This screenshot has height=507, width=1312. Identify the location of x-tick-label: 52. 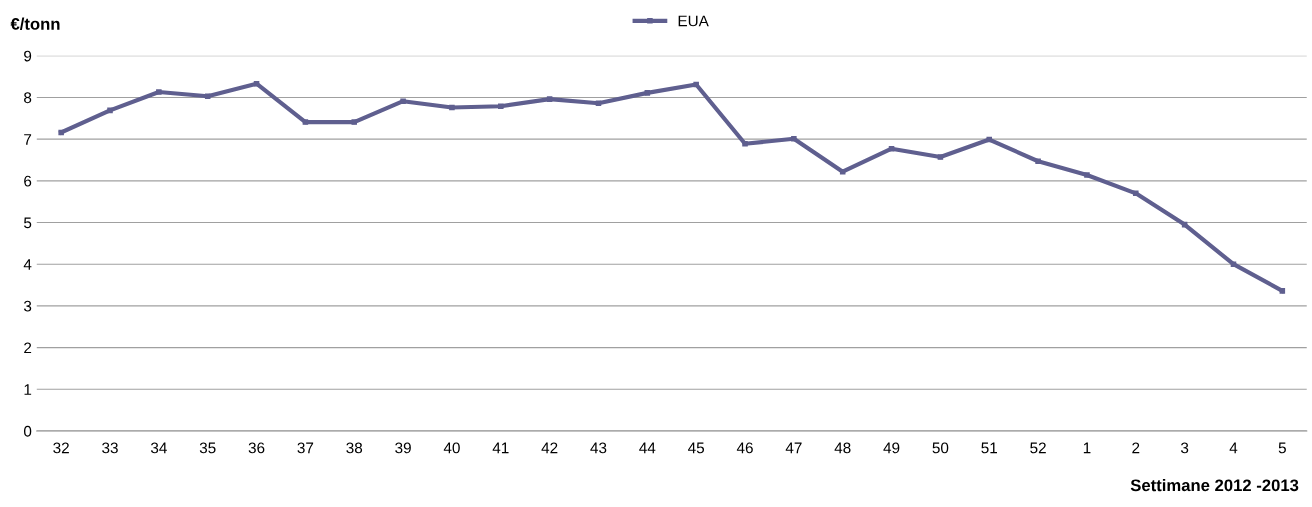
(1038, 448).